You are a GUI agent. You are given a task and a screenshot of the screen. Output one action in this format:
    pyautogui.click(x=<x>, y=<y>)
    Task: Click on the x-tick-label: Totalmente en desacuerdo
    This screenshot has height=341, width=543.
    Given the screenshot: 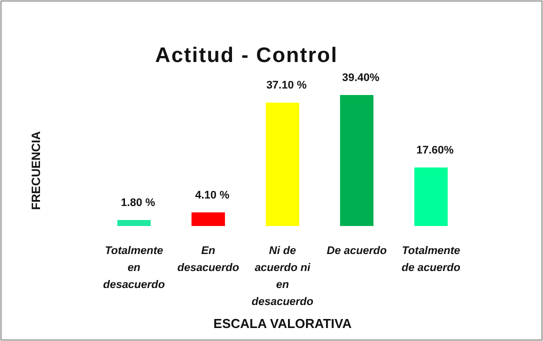 What is the action you would take?
    pyautogui.click(x=134, y=268)
    